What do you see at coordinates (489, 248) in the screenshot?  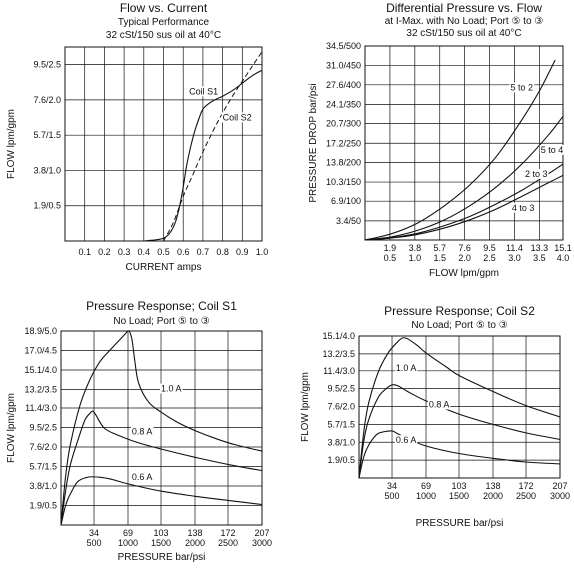 I see `x-tick-label: 9.5` at bounding box center [489, 248].